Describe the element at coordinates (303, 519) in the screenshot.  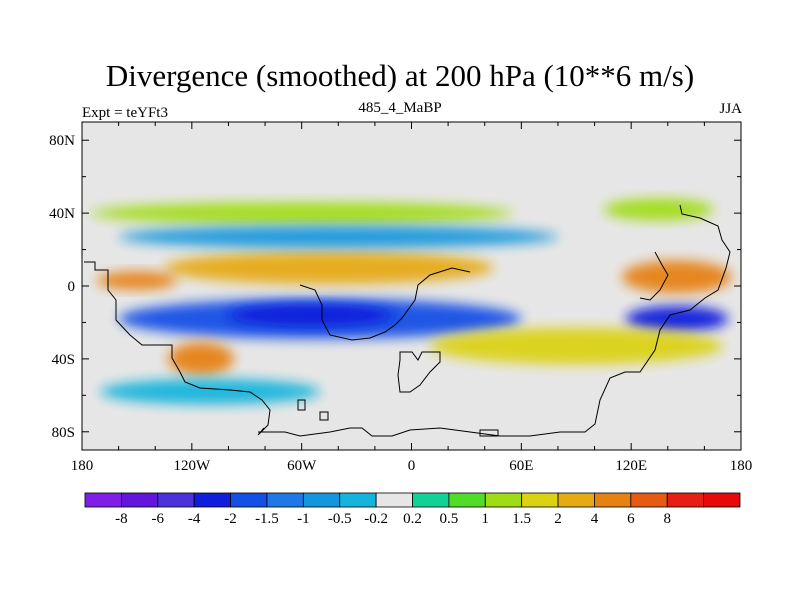
I see `colorbar-label: -1` at that location.